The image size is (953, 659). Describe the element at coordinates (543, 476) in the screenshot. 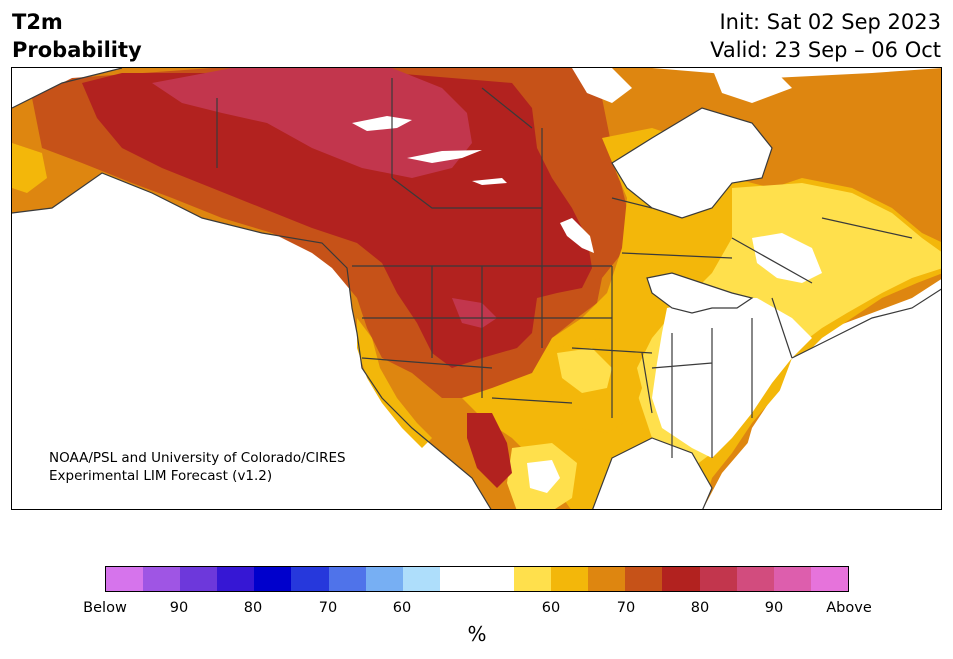

I see `zone-mexico-white` at that location.